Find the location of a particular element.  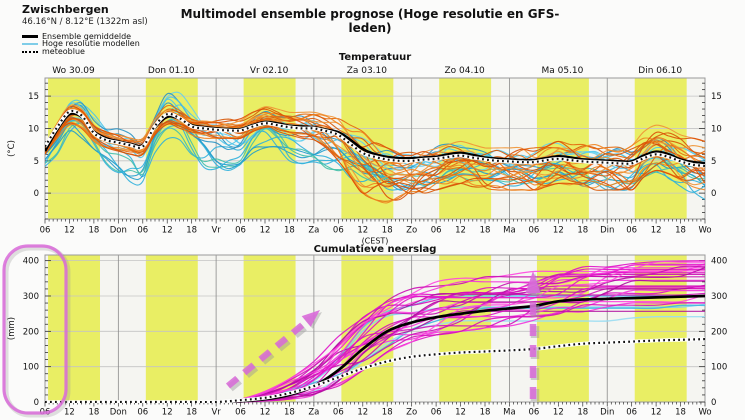

y-tick-label: 200 is located at coordinates (719, 332).